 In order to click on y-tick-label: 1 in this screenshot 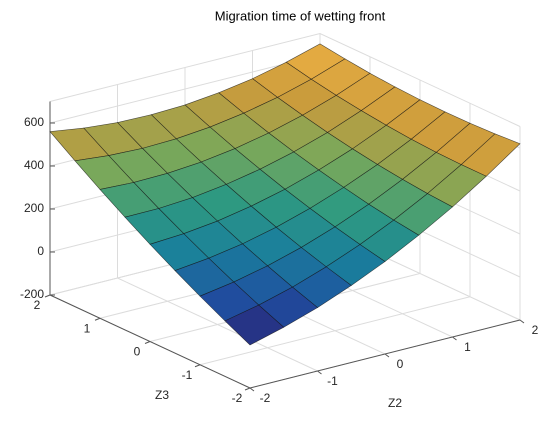, I will do `click(87, 328)`.